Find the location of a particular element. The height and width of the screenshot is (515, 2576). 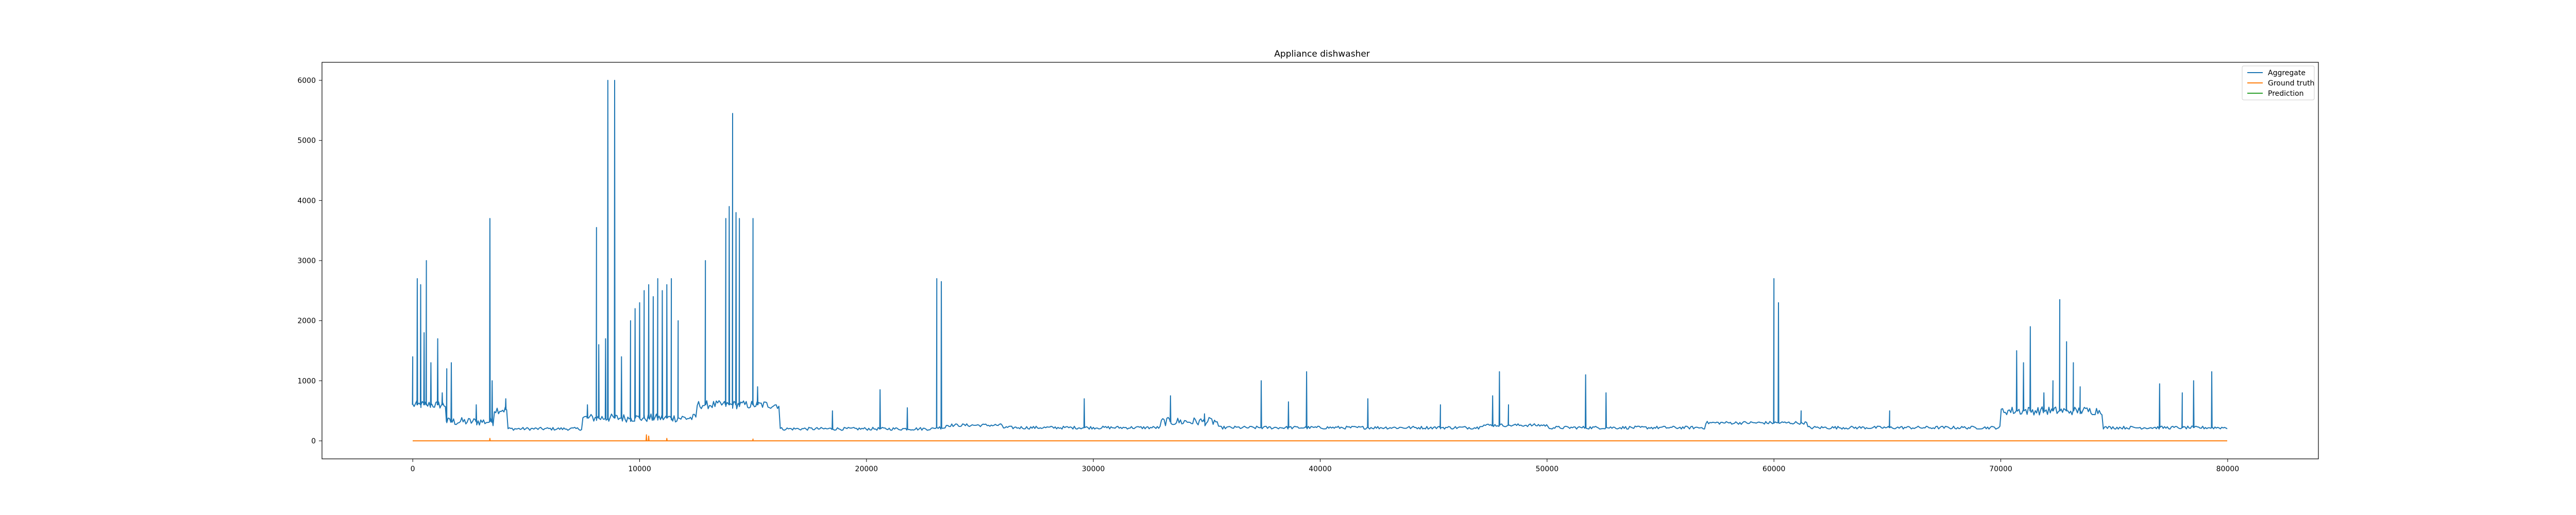

legend-label-ground-truth: Ground truth is located at coordinates (2291, 83).